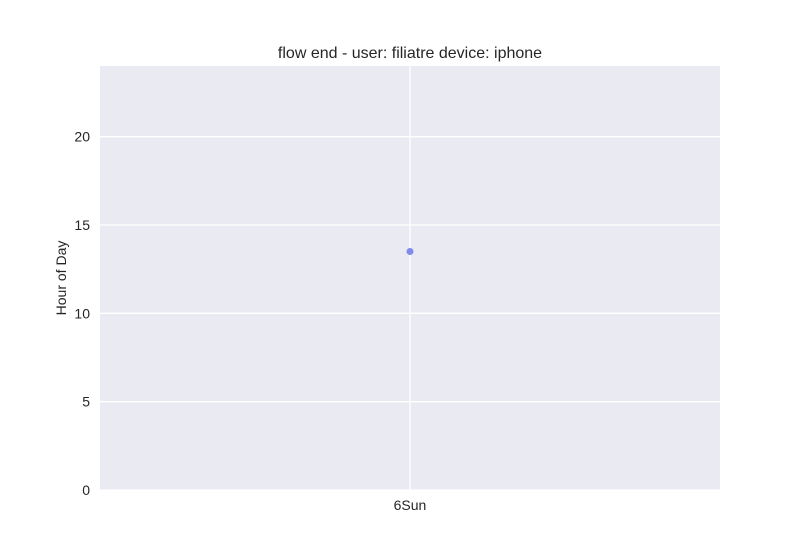 This screenshot has height=550, width=800. Describe the element at coordinates (86, 402) in the screenshot. I see `y-tick-label: 5` at that location.